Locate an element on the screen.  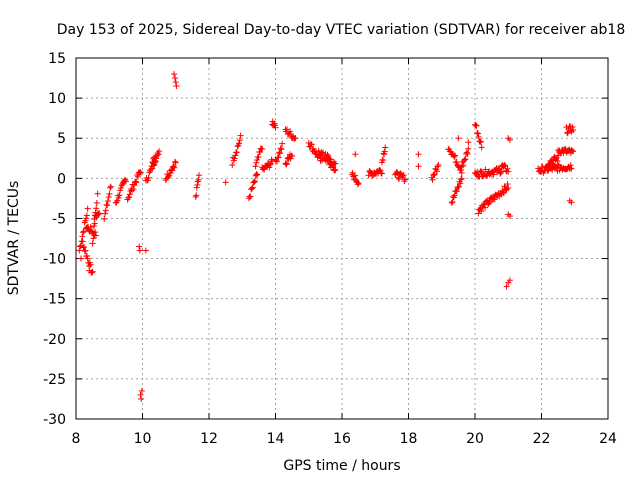
y-tick-label: 15 is located at coordinates (57, 59).